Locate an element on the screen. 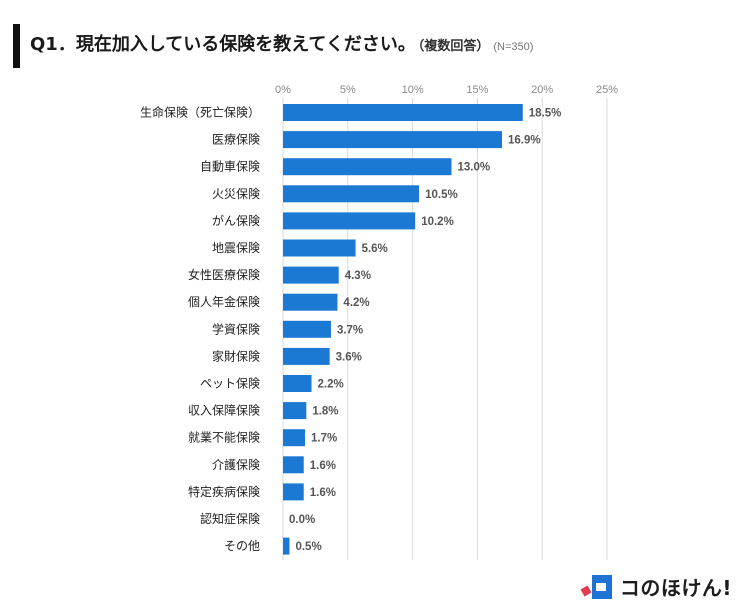 This screenshot has width=750, height=615. sample-size: (N=350) is located at coordinates (513, 47).